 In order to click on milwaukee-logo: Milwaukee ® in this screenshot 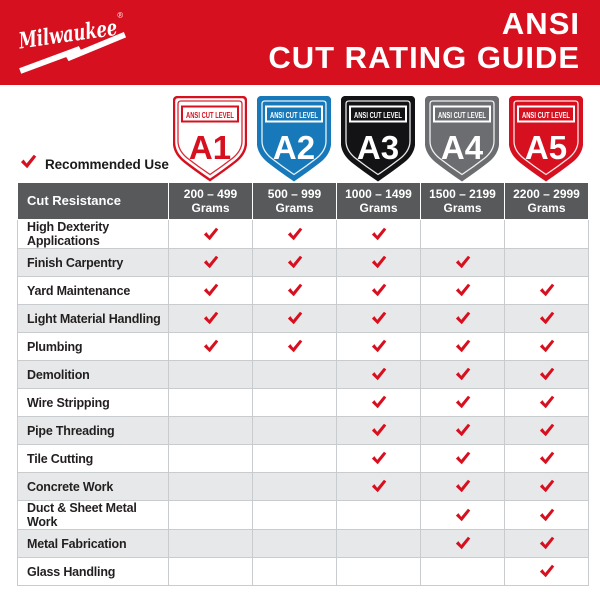, I will do `click(71, 42)`.